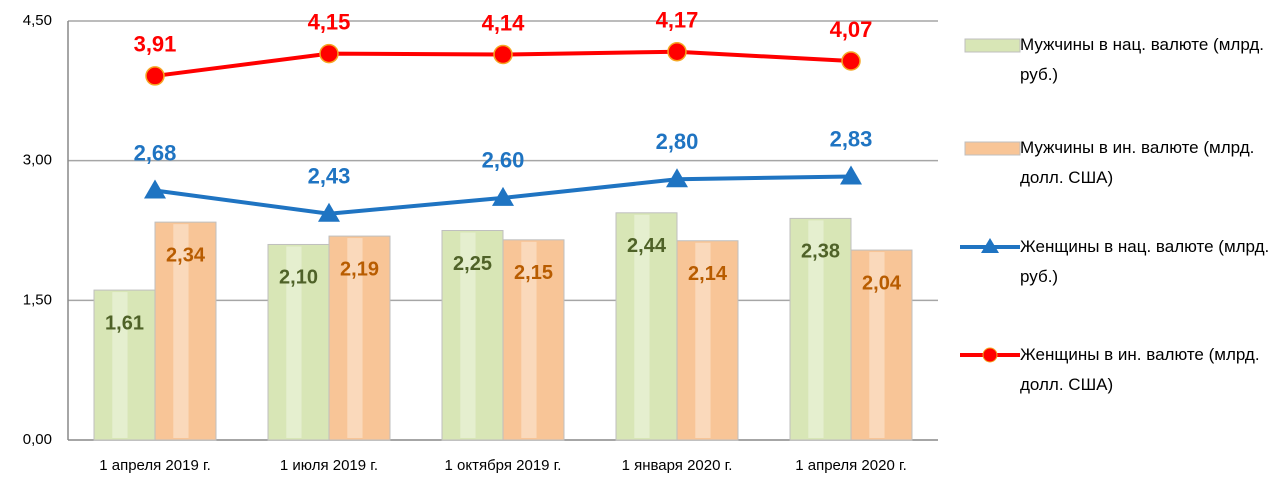 This screenshot has height=480, width=1274. Describe the element at coordinates (647, 246) in the screenshot. I see `data-label: 2,44` at that location.